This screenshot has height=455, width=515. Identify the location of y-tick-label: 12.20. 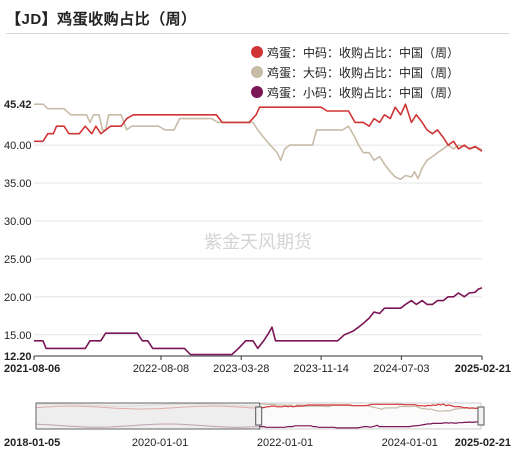
(18, 357).